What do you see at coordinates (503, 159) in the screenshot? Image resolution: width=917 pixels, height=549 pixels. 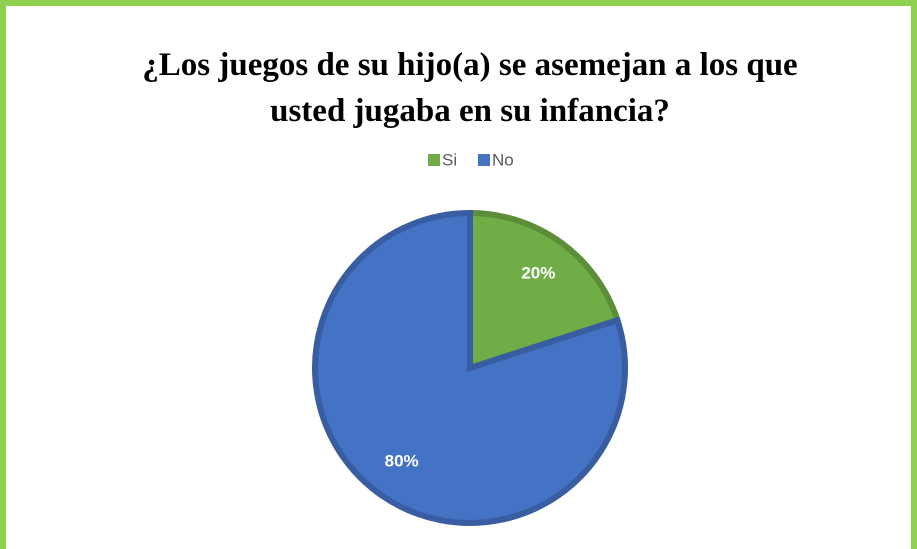 I see `legend-label: No` at bounding box center [503, 159].